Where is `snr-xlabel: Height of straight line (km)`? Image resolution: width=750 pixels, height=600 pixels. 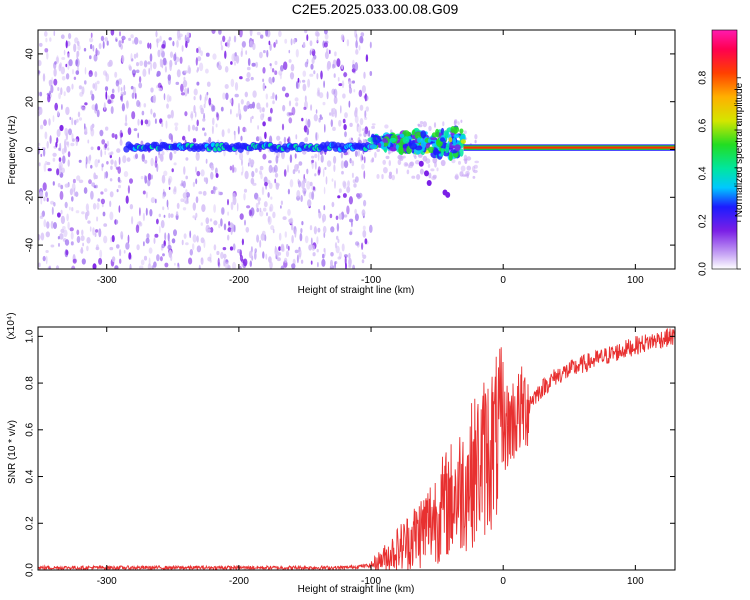 snr-xlabel: Height of straight line (km) is located at coordinates (356, 589).